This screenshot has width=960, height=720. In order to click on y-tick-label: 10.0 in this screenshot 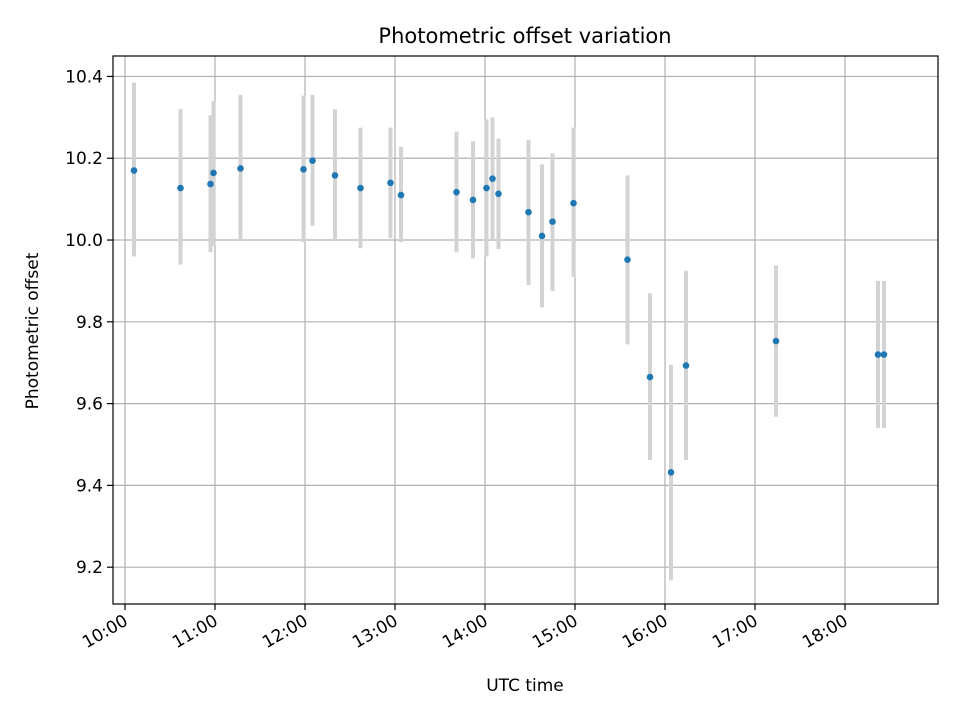, I will do `click(84, 241)`.